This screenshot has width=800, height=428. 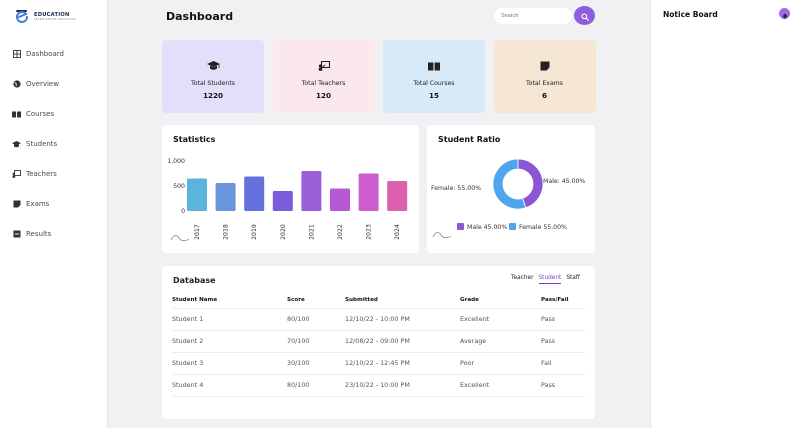 I want to click on table-cell: Student 2, so click(x=229, y=341).